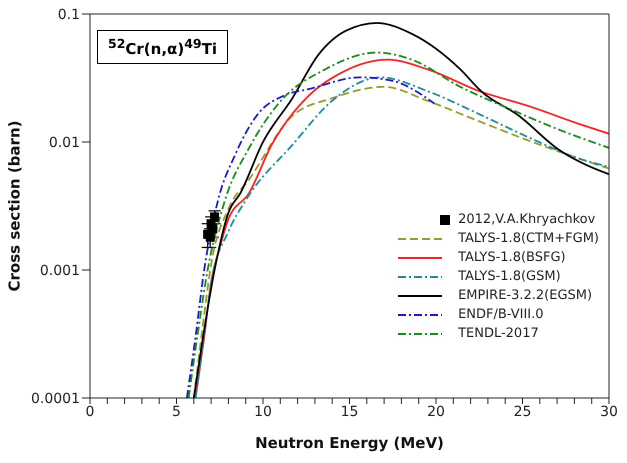  Describe the element at coordinates (349, 412) in the screenshot. I see `x-tick-label: 15` at that location.